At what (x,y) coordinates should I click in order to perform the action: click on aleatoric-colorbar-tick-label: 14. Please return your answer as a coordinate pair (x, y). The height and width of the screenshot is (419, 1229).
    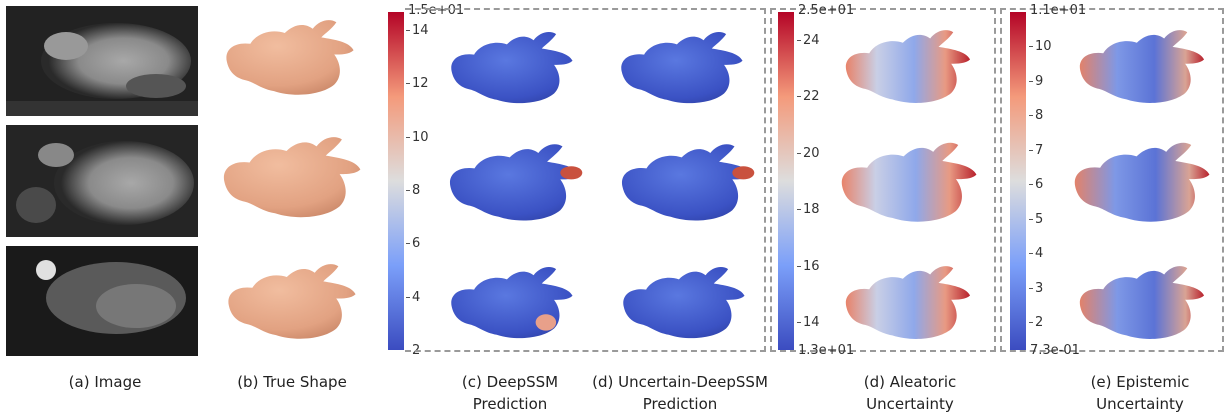
    Looking at the image, I should click on (811, 322).